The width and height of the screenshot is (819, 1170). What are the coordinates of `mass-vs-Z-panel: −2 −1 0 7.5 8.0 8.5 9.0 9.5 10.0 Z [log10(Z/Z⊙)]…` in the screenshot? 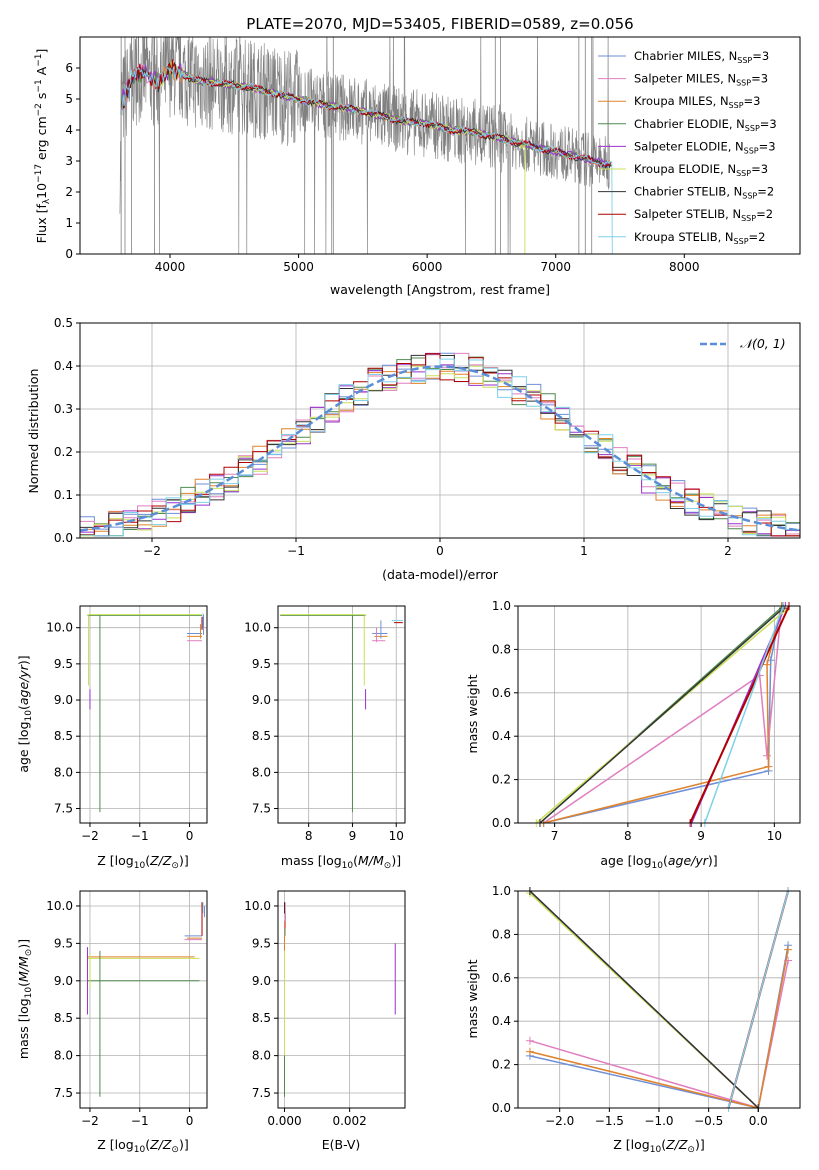 It's located at (112, 1022).